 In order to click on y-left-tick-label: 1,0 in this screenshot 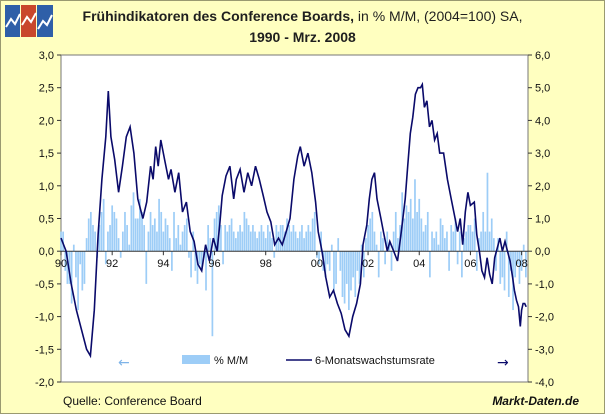, I will do `click(46, 187)`.